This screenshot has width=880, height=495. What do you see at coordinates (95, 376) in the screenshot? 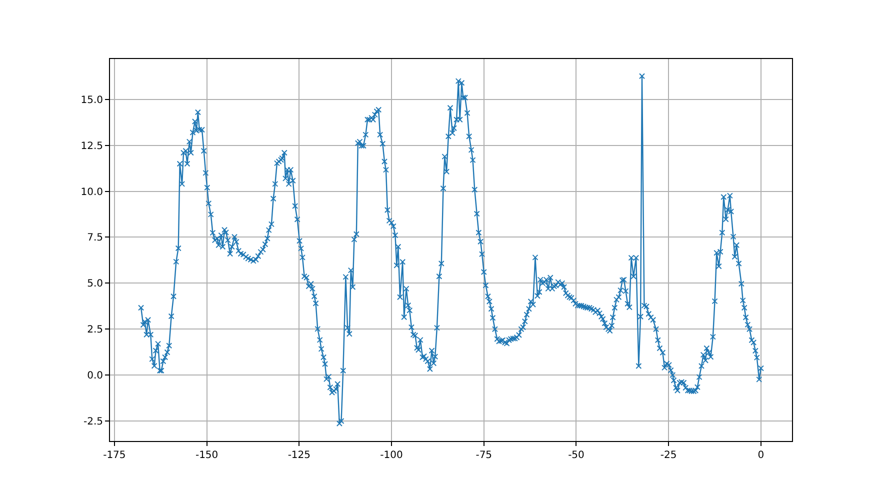
I see `y-tick-label: 0.0` at bounding box center [95, 376].